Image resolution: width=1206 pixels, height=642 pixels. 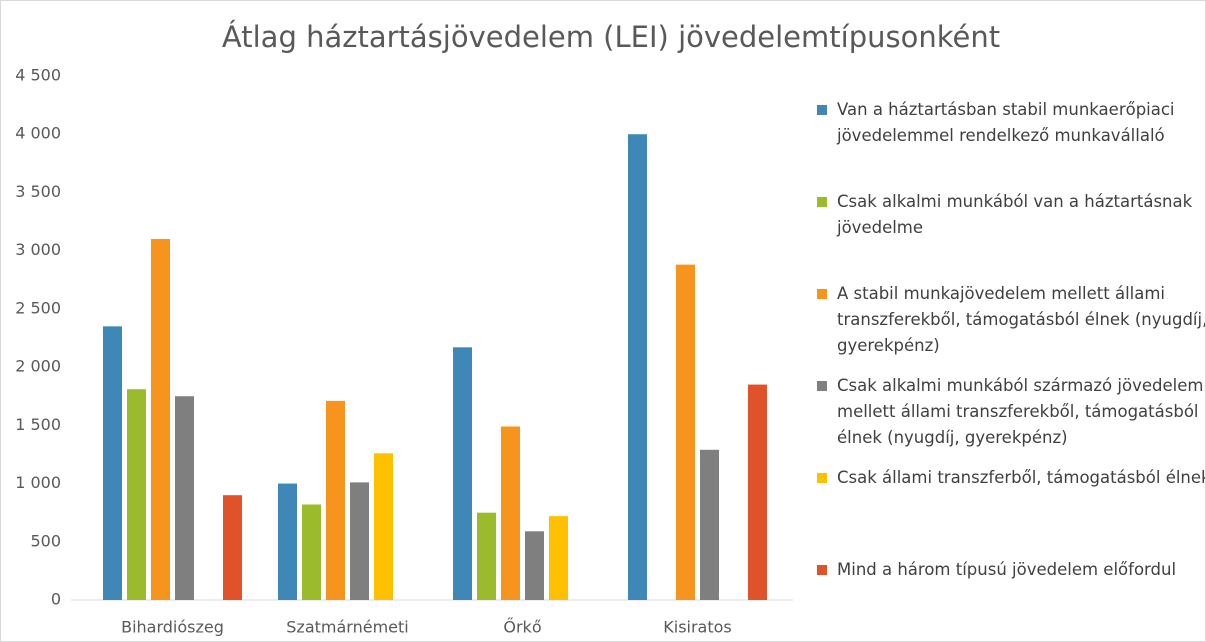 I want to click on y-tick-label: 4 500, so click(x=38, y=75).